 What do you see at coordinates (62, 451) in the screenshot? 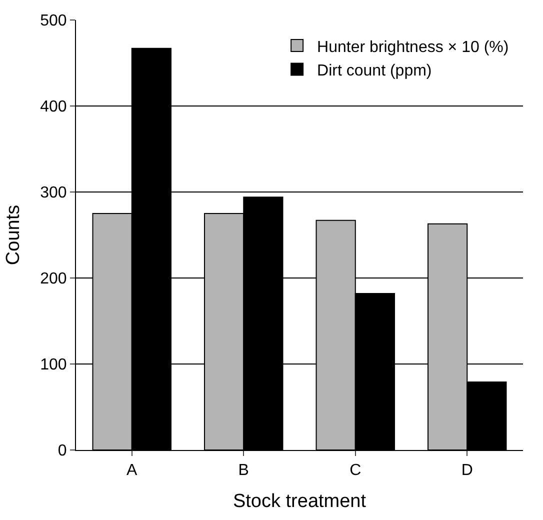
I see `y-tick-label: 0` at bounding box center [62, 451].